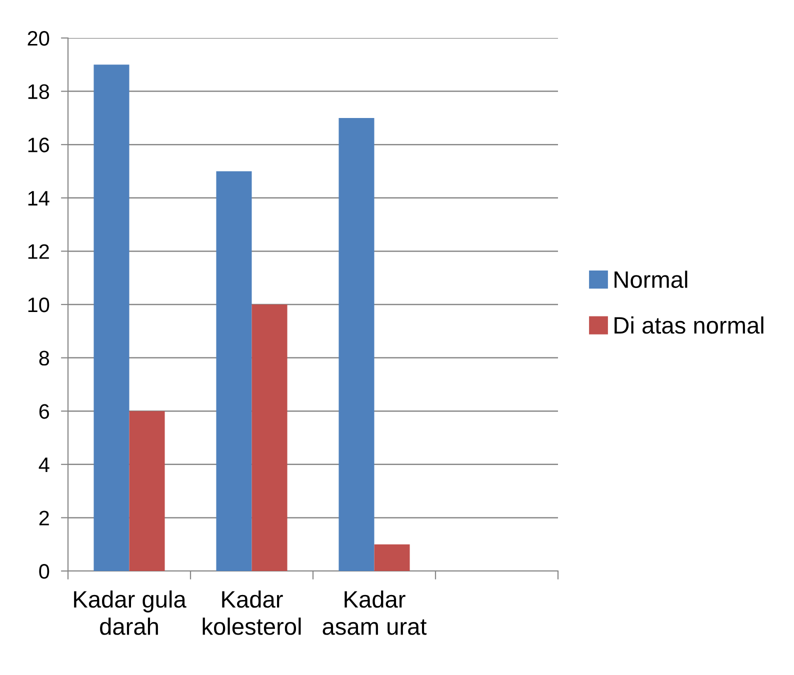 This screenshot has width=794, height=675. What do you see at coordinates (44, 411) in the screenshot?
I see `y-tick-label: 6` at bounding box center [44, 411].